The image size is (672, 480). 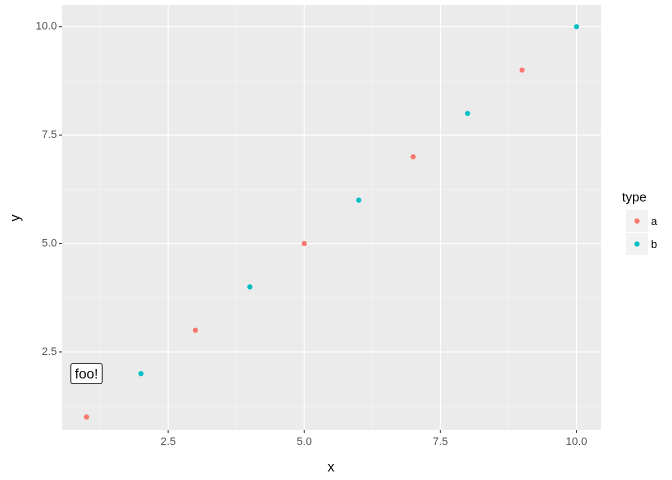 I want to click on x-tick-label: 10.0, so click(x=576, y=442).